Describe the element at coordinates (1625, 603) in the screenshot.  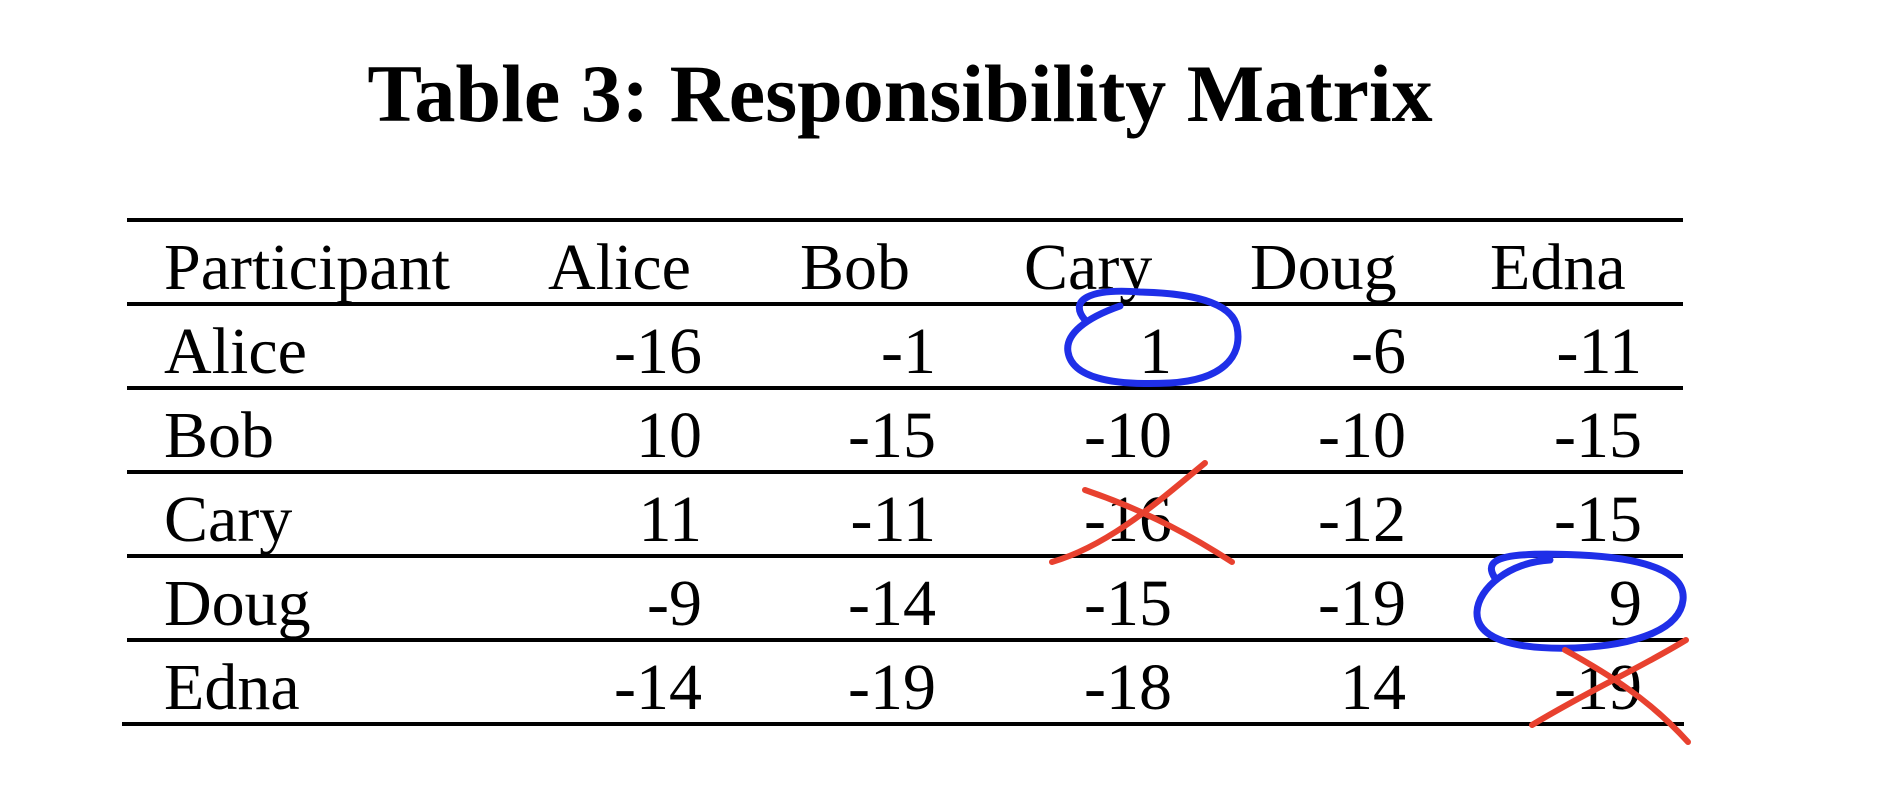
I see `table-cell: 9` at that location.